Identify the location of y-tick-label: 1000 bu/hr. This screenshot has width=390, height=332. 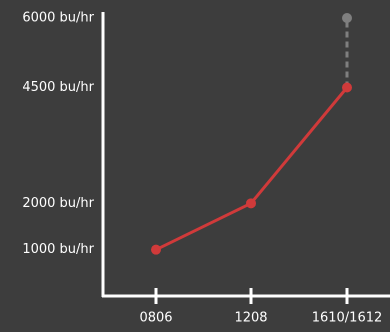
(58, 249).